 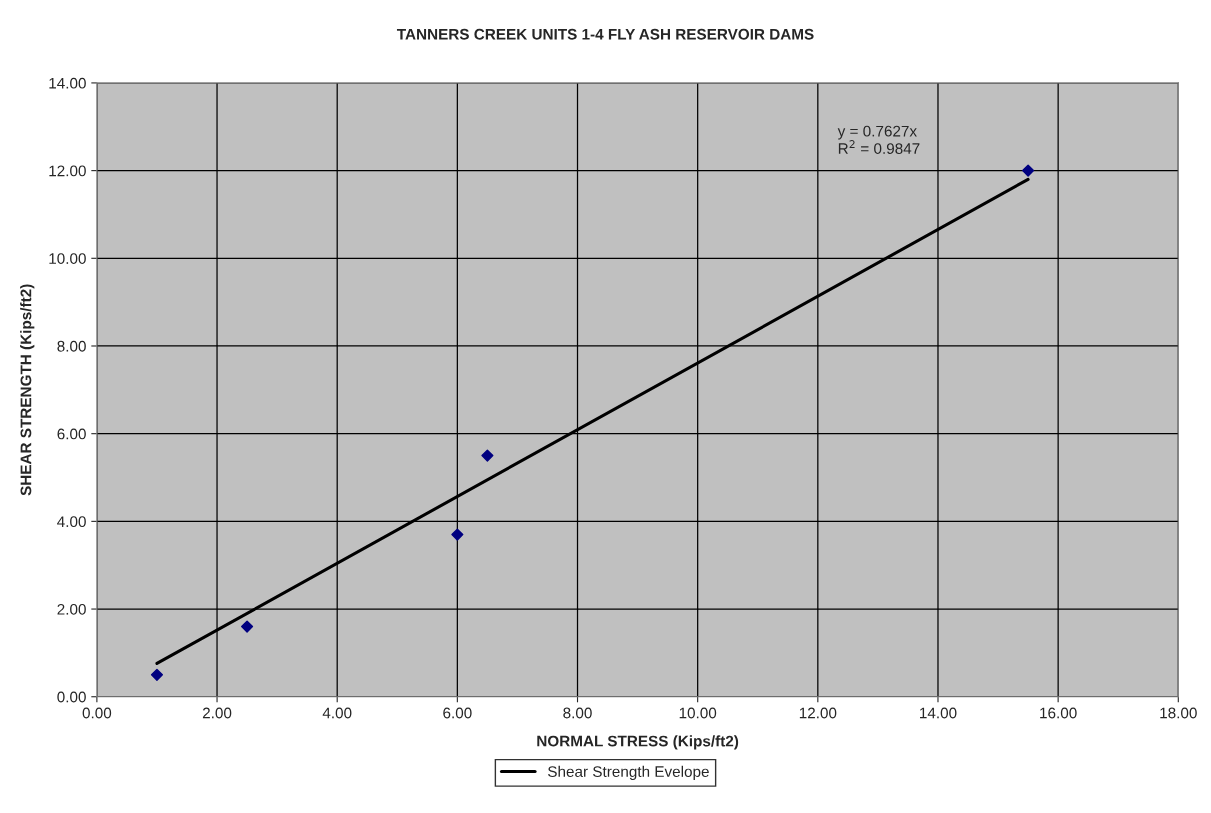 I want to click on y-tick-label: 14.00, so click(x=67, y=83).